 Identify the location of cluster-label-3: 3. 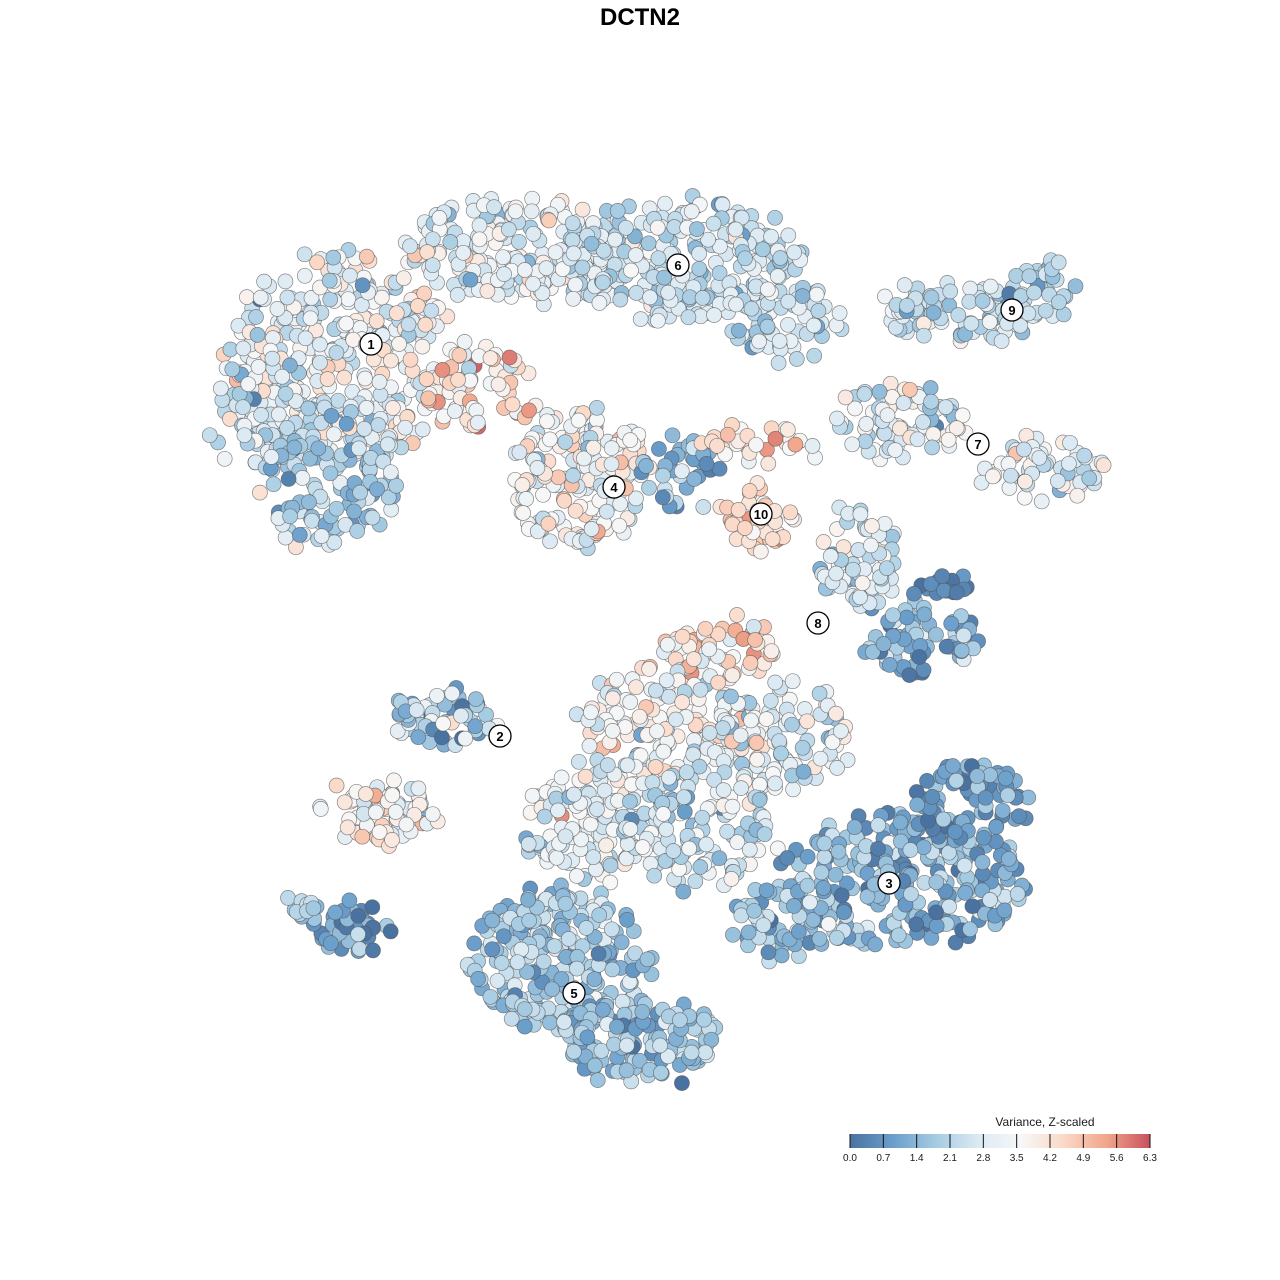
(889, 883).